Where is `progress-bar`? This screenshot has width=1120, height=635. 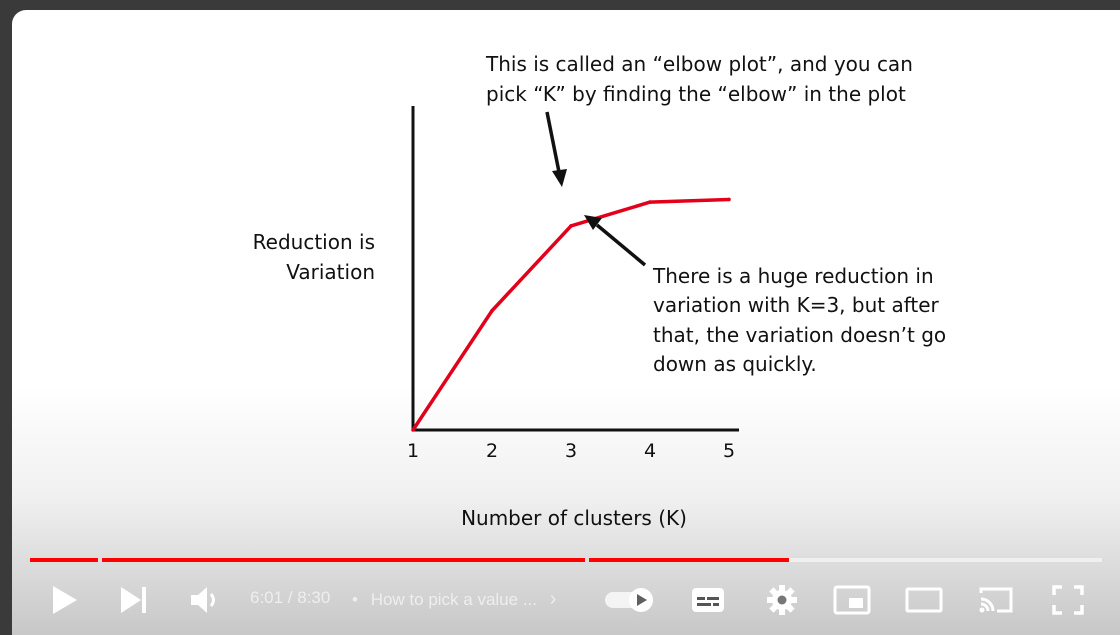
progress-bar is located at coordinates (566, 560).